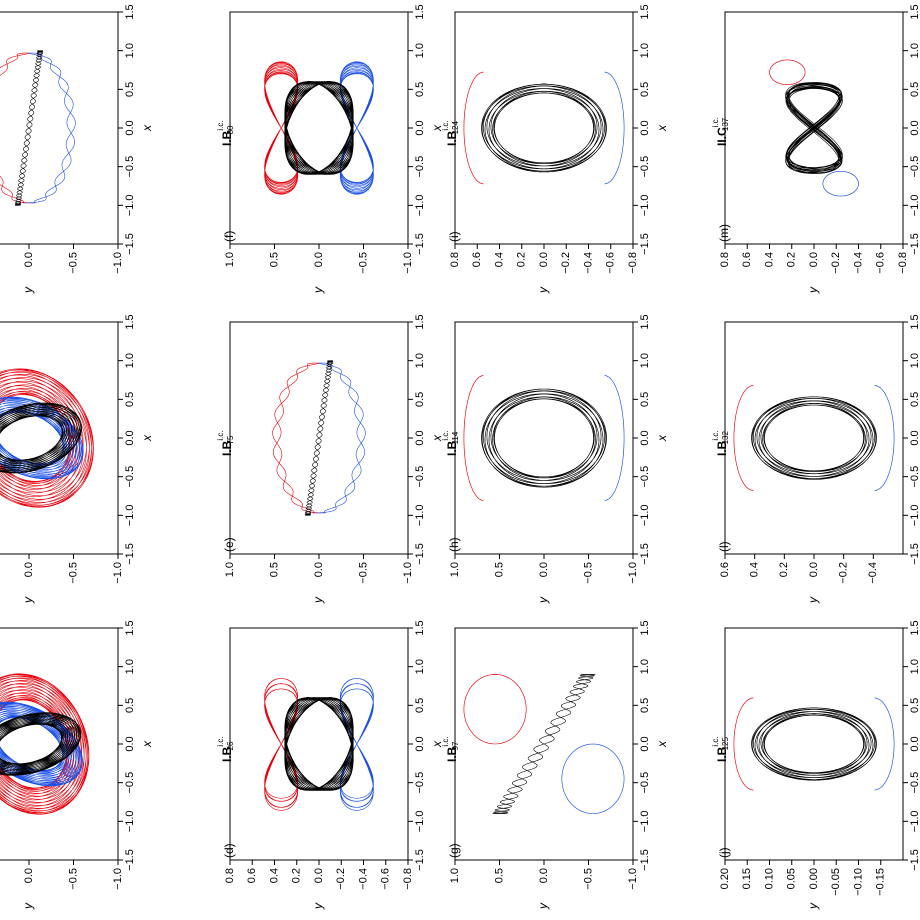 The width and height of the screenshot is (920, 920). Describe the element at coordinates (230, 875) in the screenshot. I see `y-tick-label: 0.8` at that location.